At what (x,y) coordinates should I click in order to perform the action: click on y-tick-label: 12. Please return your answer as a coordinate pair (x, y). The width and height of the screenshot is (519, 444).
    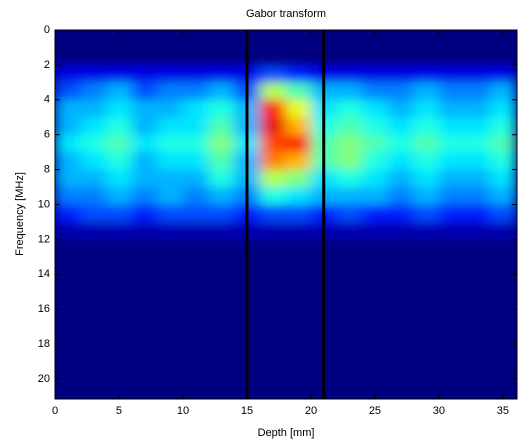
    Looking at the image, I should click on (44, 239).